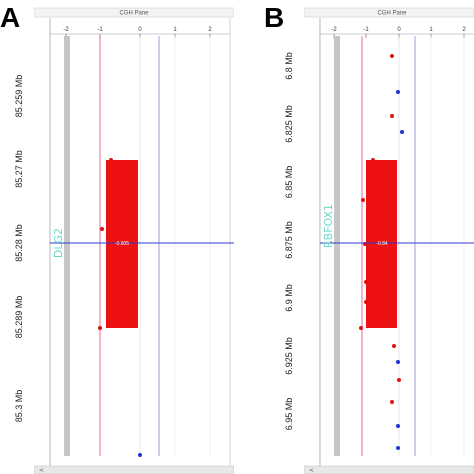  Describe the element at coordinates (19, 96) in the screenshot. I see `y-axis-label: 85.259 Mb` at that location.